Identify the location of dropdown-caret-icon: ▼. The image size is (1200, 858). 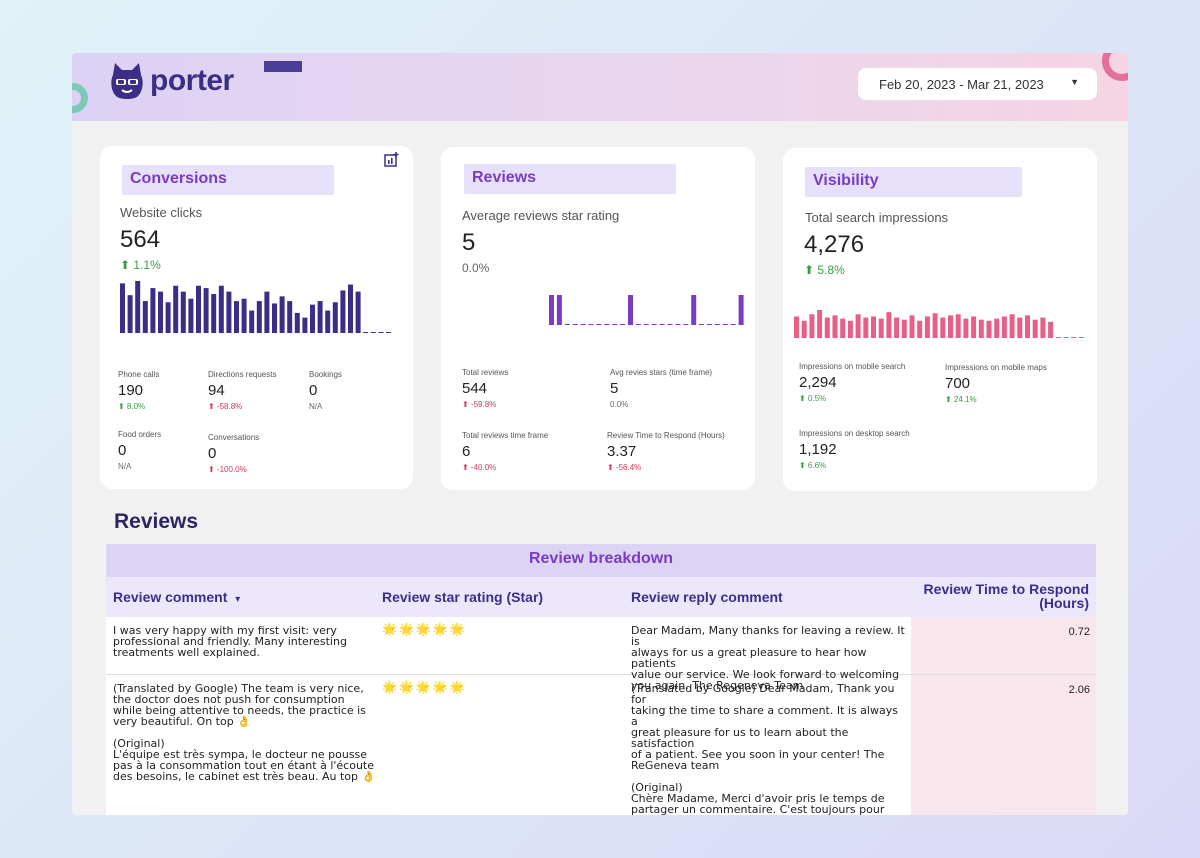
(1074, 82).